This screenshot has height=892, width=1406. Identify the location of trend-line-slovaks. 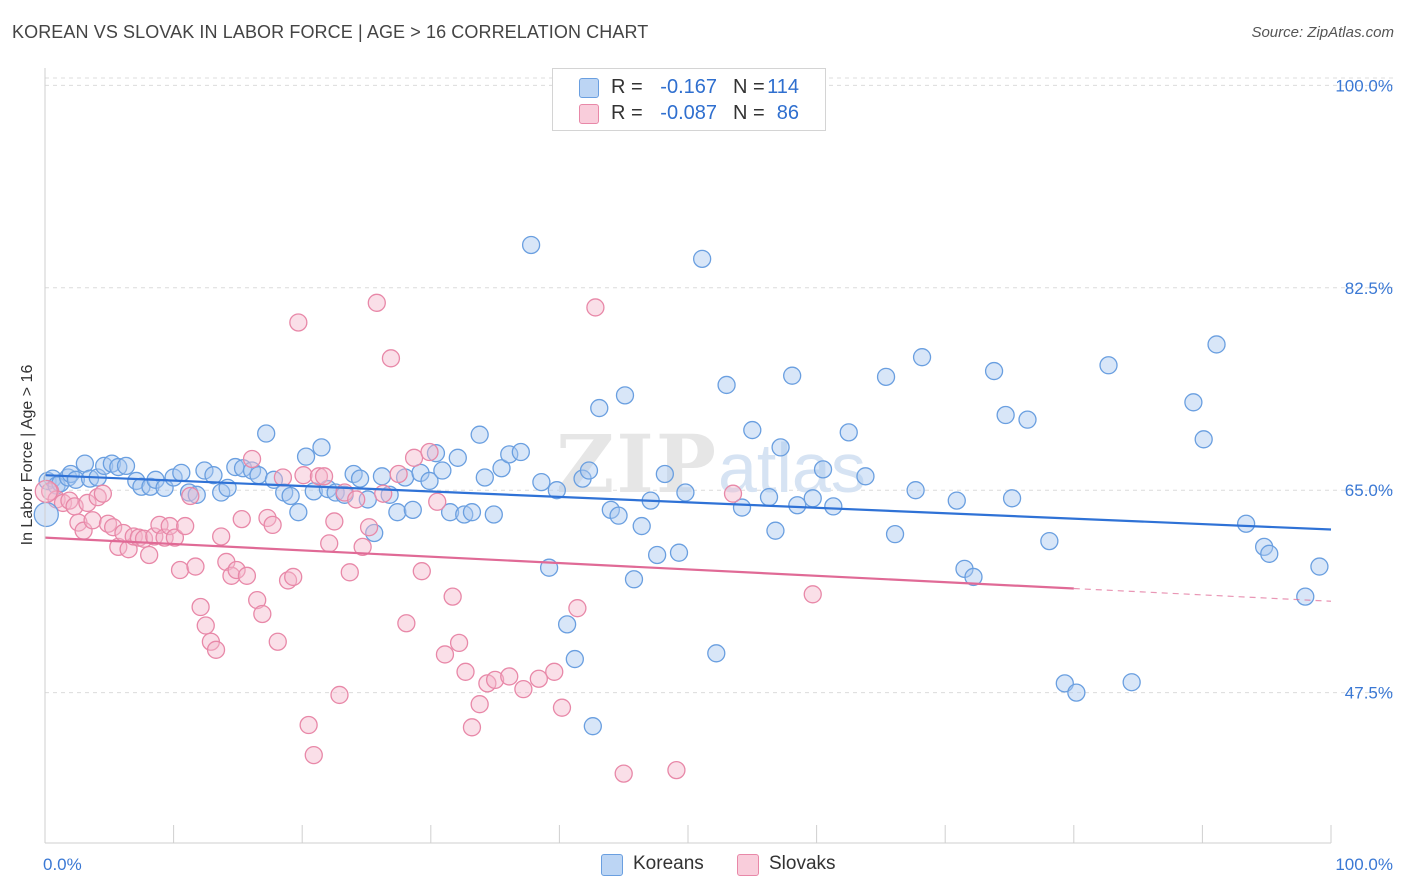
(559, 563).